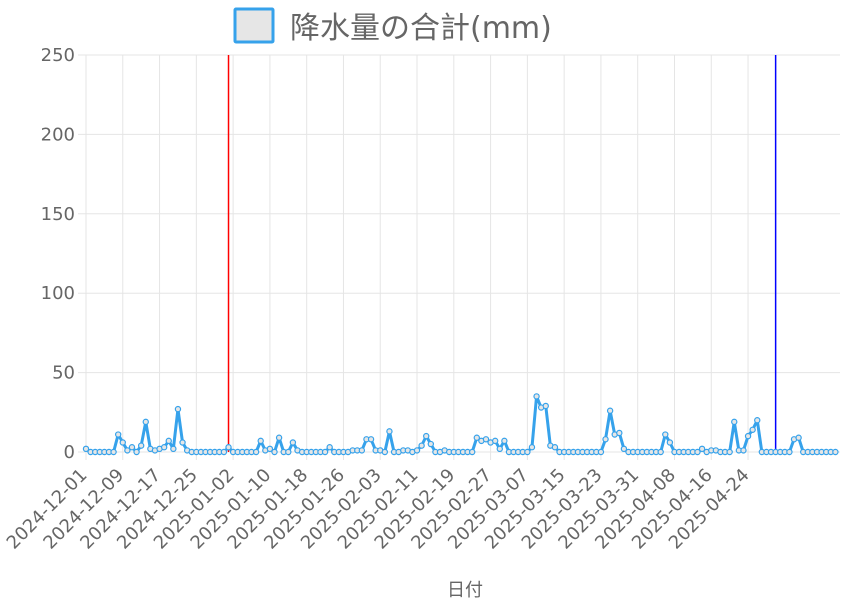 The image size is (854, 610). Describe the element at coordinates (69, 452) in the screenshot. I see `y-tick-label: 0` at that location.